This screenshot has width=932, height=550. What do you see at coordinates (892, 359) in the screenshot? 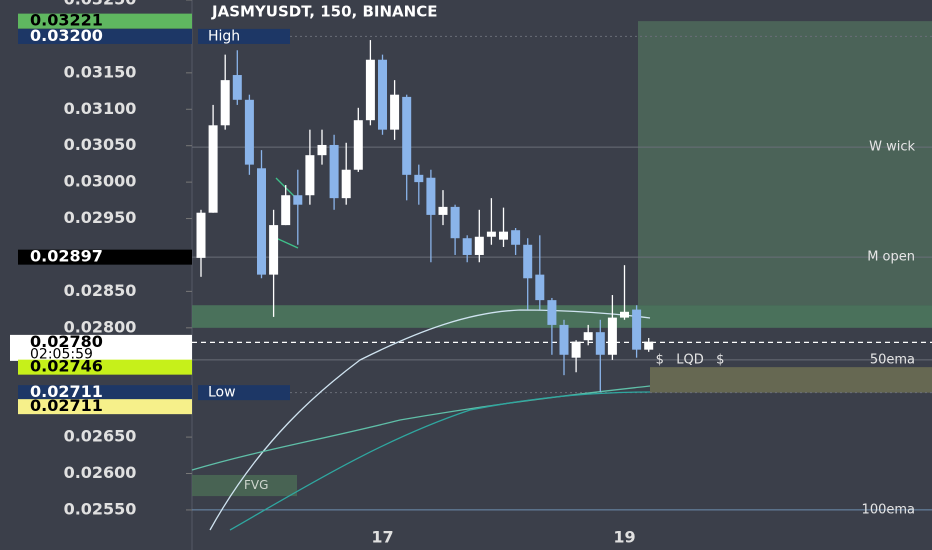
I see `level-label: 50ema` at bounding box center [892, 359].